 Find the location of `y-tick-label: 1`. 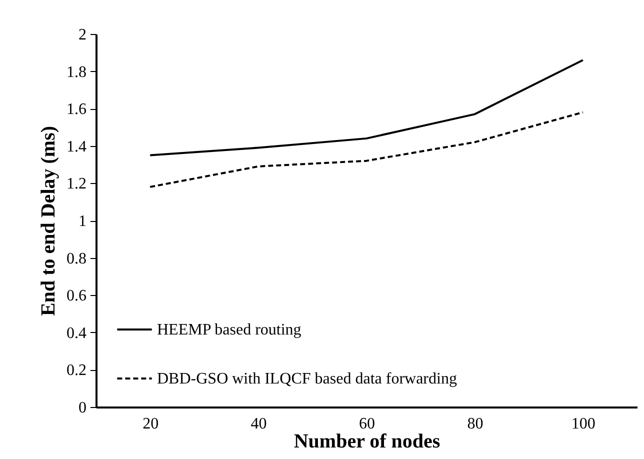

y-tick-label: 1 is located at coordinates (82, 221).